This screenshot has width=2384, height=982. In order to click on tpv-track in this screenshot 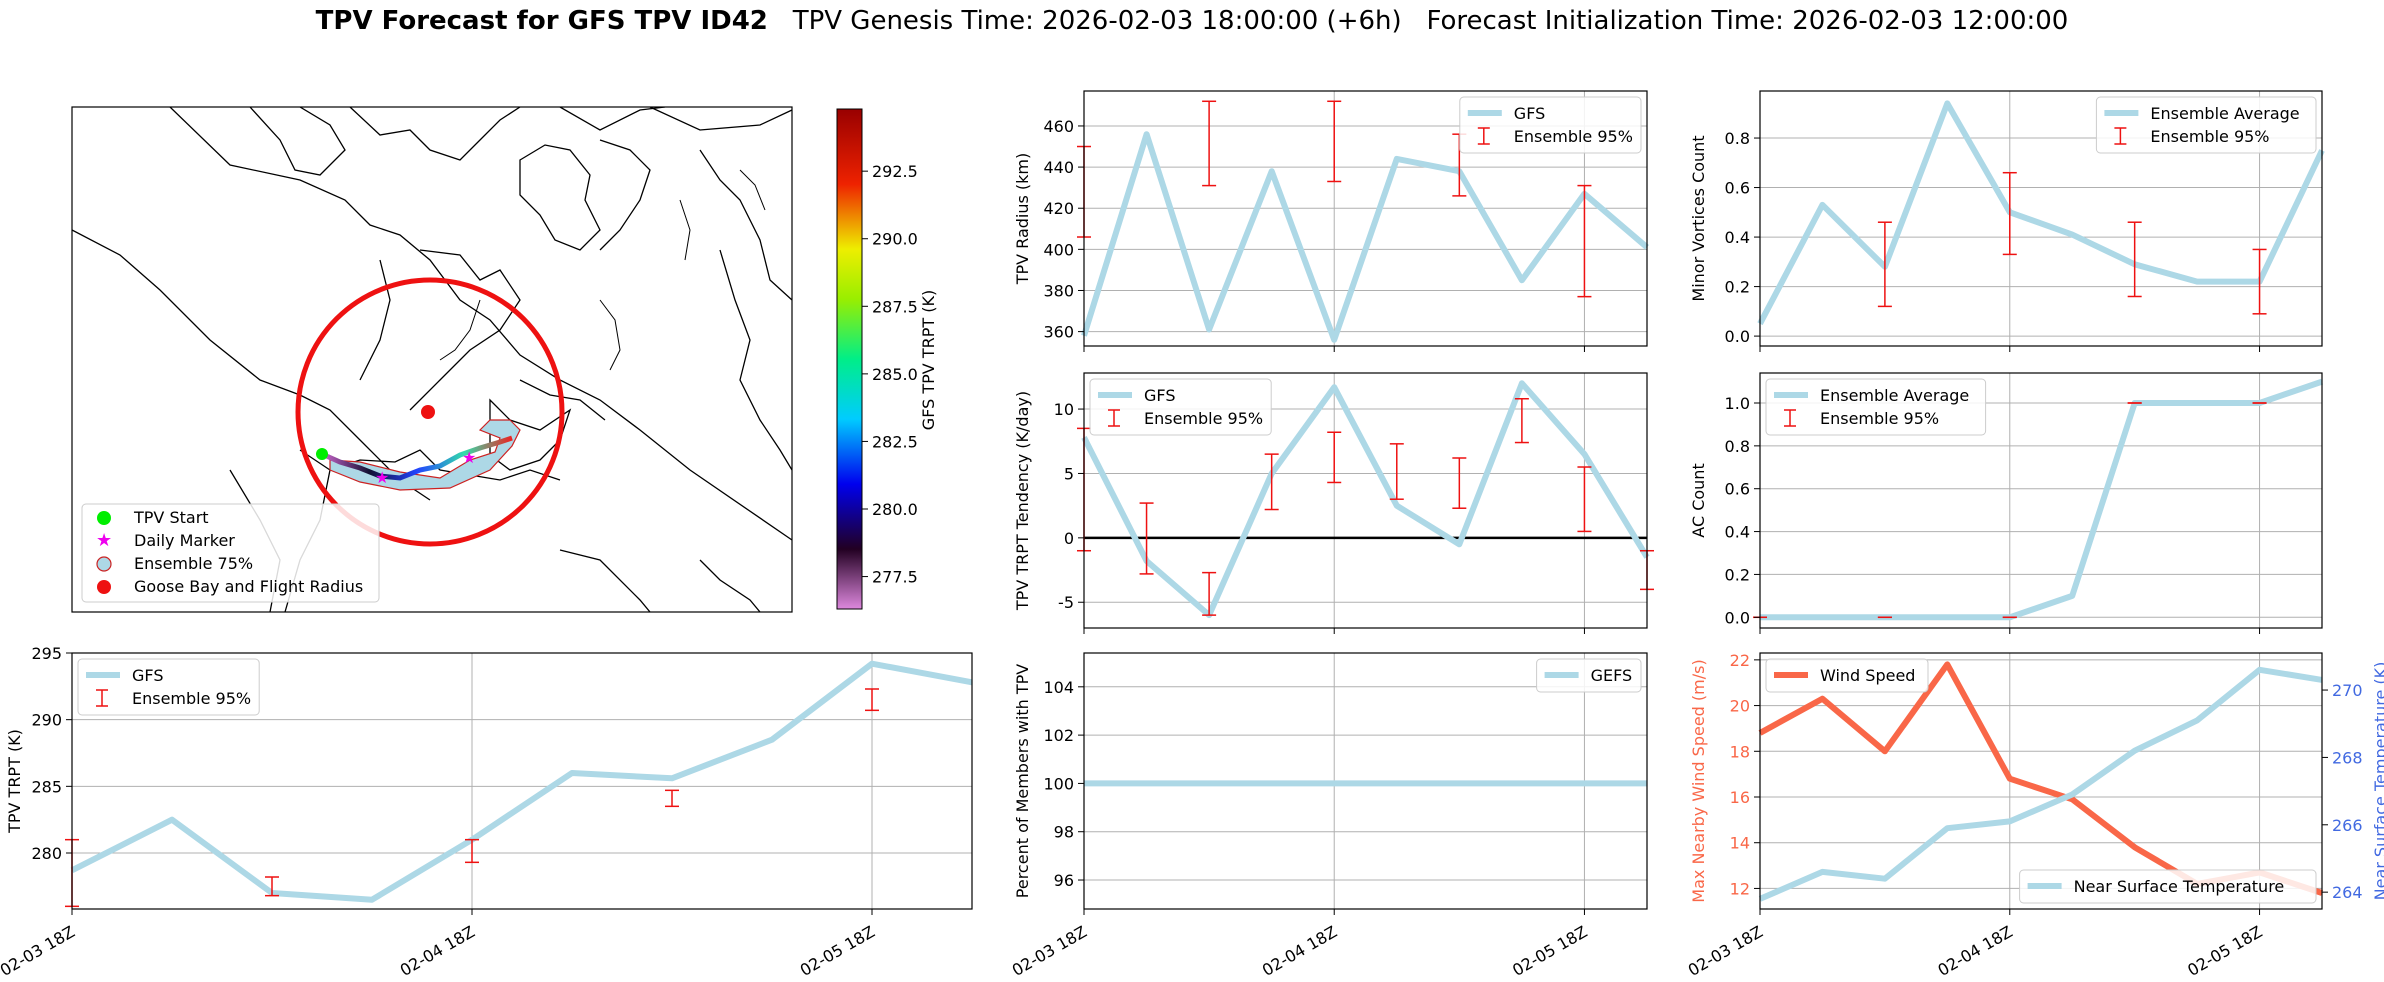, I will do `click(416, 458)`.